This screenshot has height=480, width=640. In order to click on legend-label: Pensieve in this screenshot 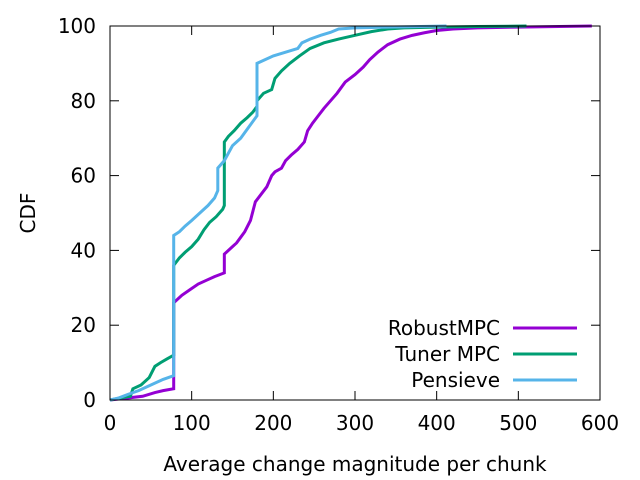, I will do `click(455, 380)`.